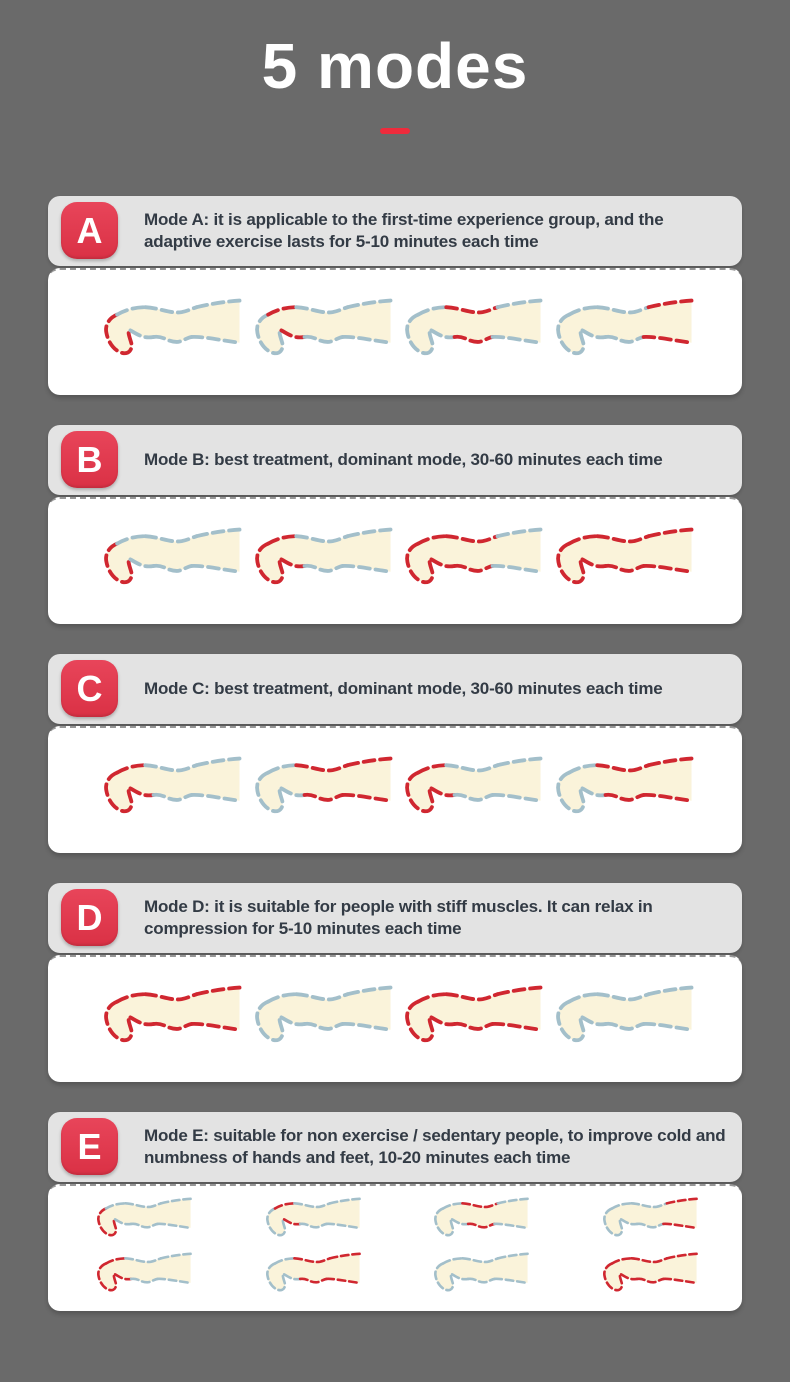  I want to click on page-title: 5 modes, so click(395, 66).